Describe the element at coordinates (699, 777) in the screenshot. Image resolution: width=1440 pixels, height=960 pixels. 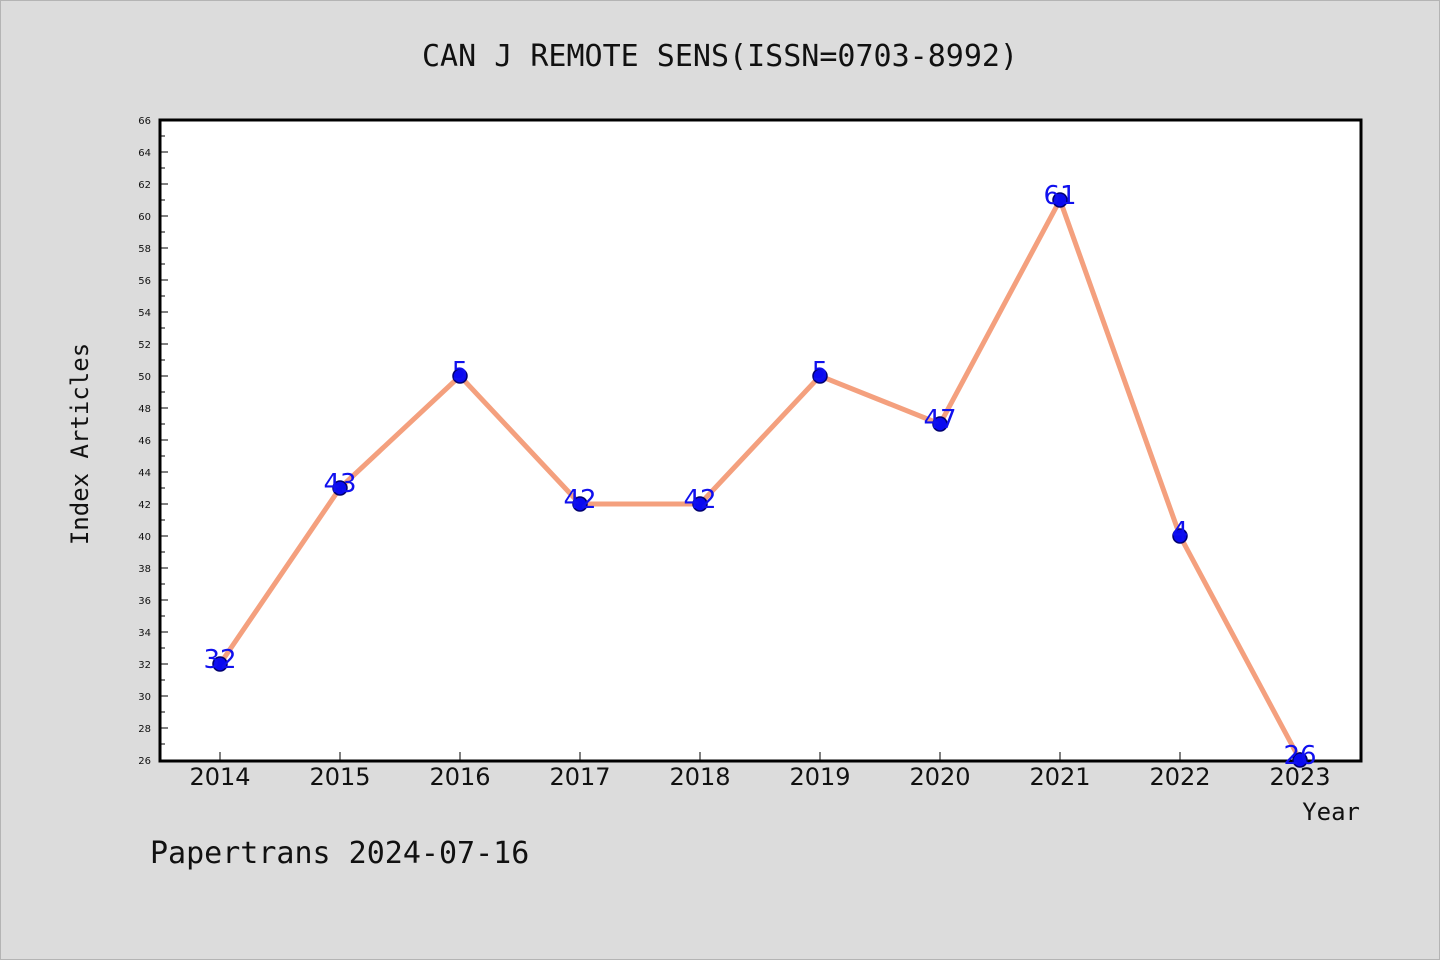
I see `x-tick-label: 2018` at that location.